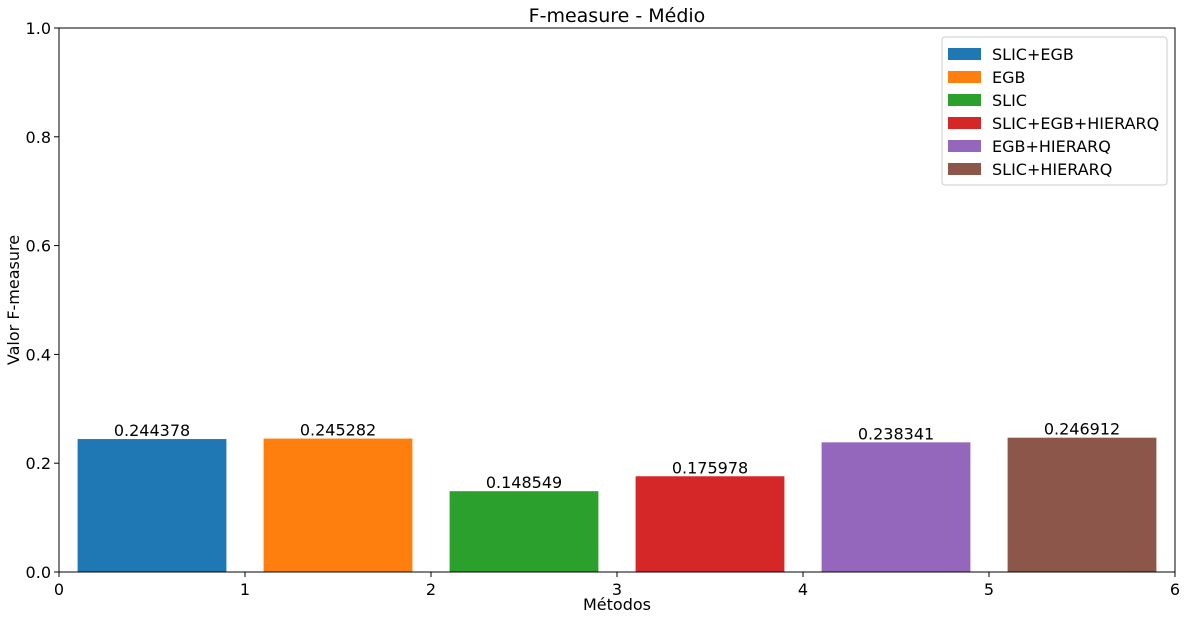 The image size is (1186, 624). What do you see at coordinates (617, 589) in the screenshot?
I see `x-tick-label: 3` at bounding box center [617, 589].